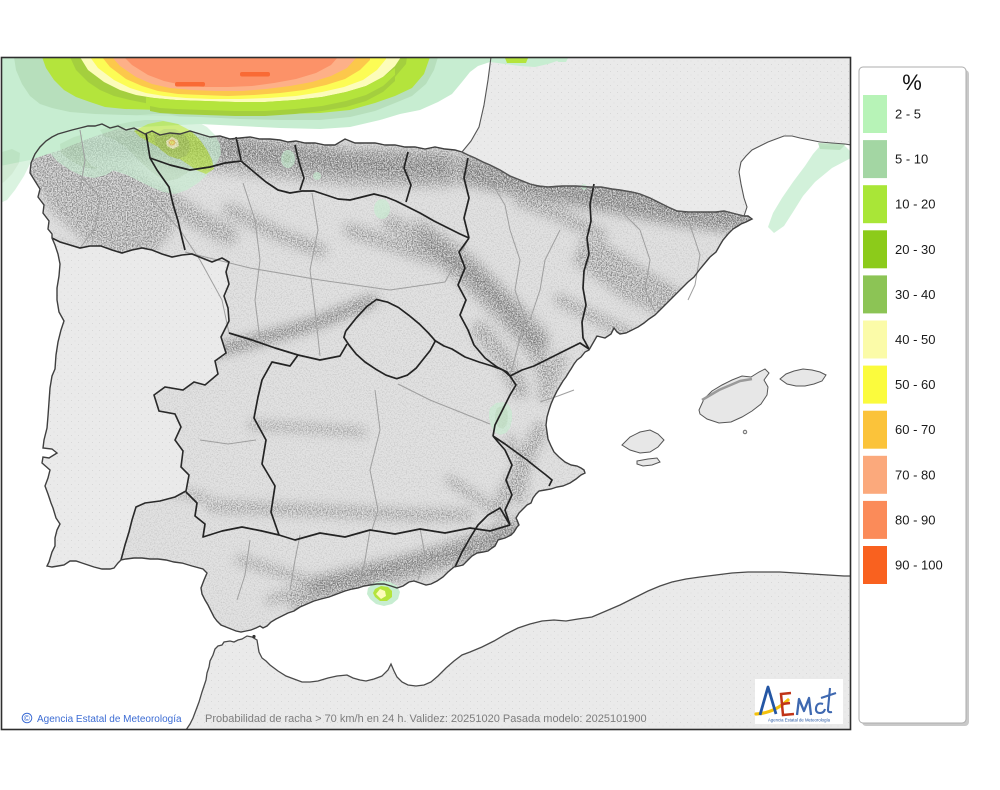 This screenshot has height=790, width=1000. Describe the element at coordinates (908, 114) in the screenshot. I see `svg-text: 2 - 5` at that location.